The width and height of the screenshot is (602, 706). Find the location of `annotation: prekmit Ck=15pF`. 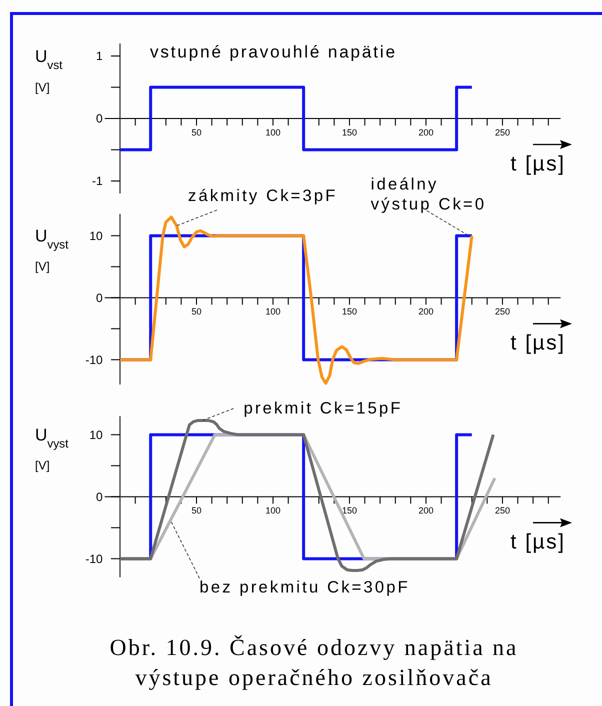

annotation: prekmit Ck=15pF is located at coordinates (323, 408).